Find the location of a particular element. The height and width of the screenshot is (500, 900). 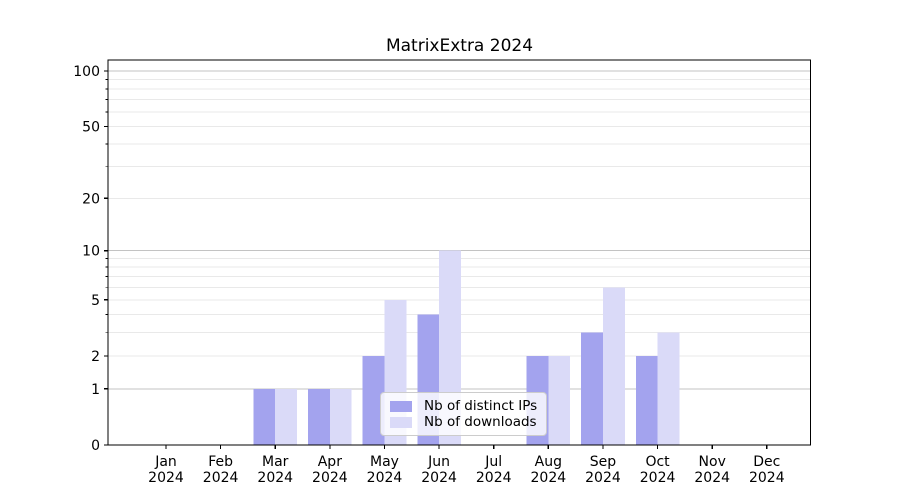

x-tick-label-month: Sep is located at coordinates (603, 462).